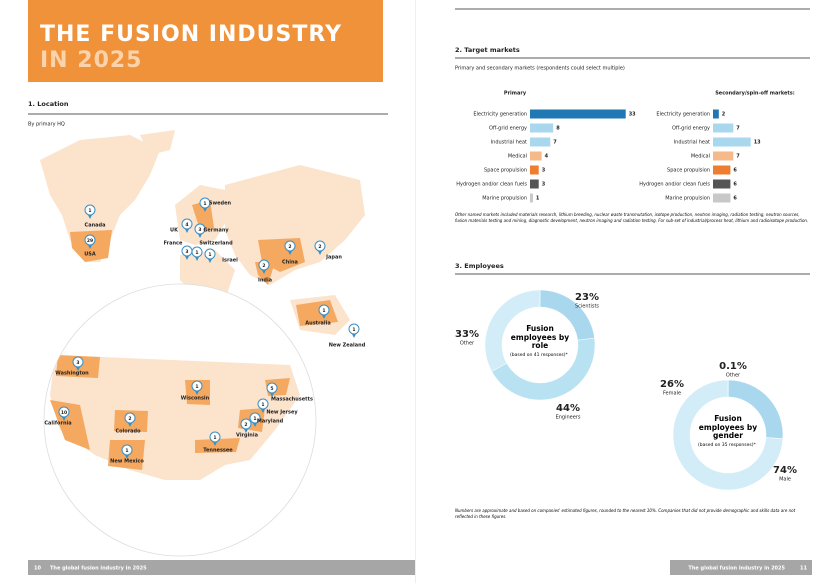  What do you see at coordinates (37, 569) in the screenshot?
I see `page-number: 10` at bounding box center [37, 569].